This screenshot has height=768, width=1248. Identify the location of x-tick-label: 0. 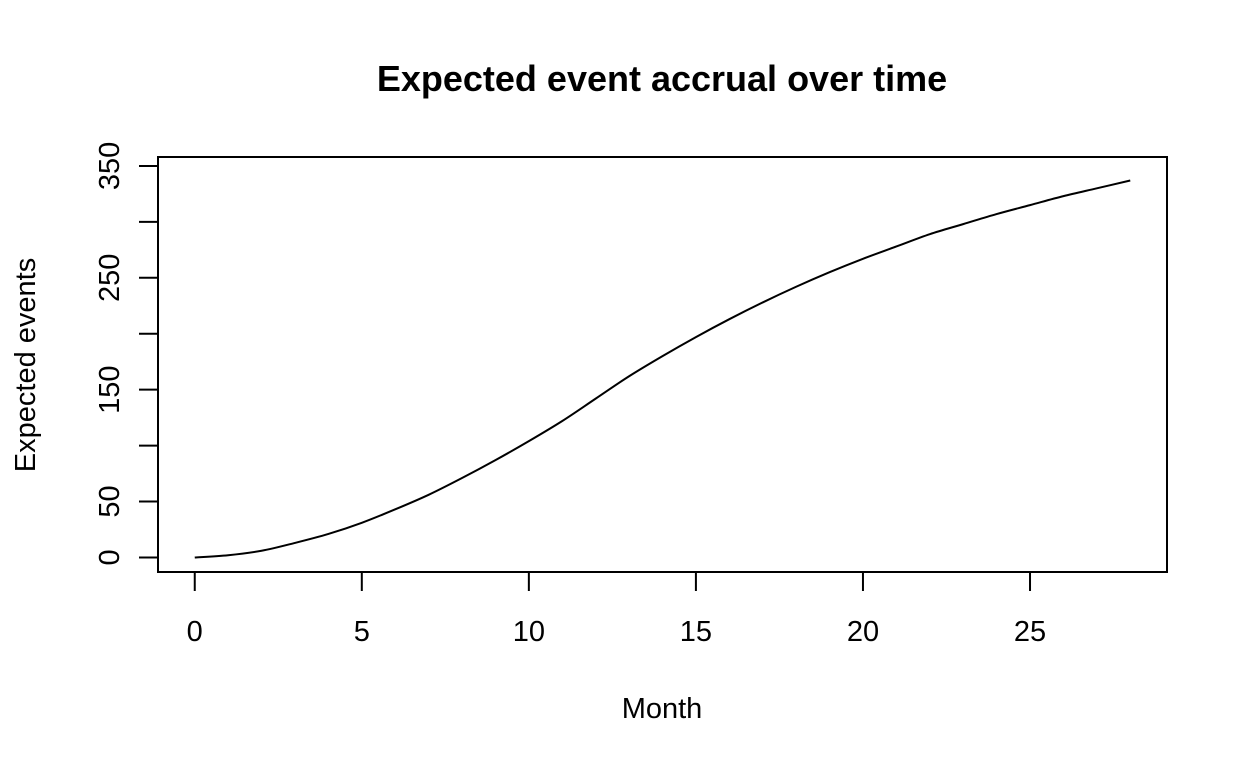
(195, 632).